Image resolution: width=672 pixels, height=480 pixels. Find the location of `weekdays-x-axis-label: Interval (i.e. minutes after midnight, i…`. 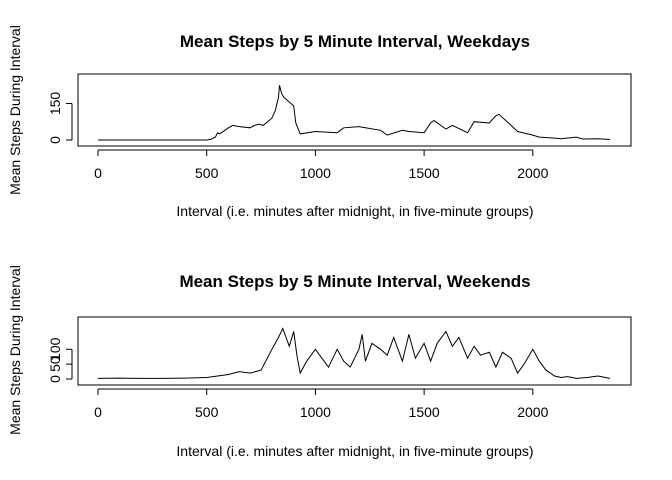

weekdays-x-axis-label: Interval (i.e. minutes after midnight, i… is located at coordinates (354, 211).